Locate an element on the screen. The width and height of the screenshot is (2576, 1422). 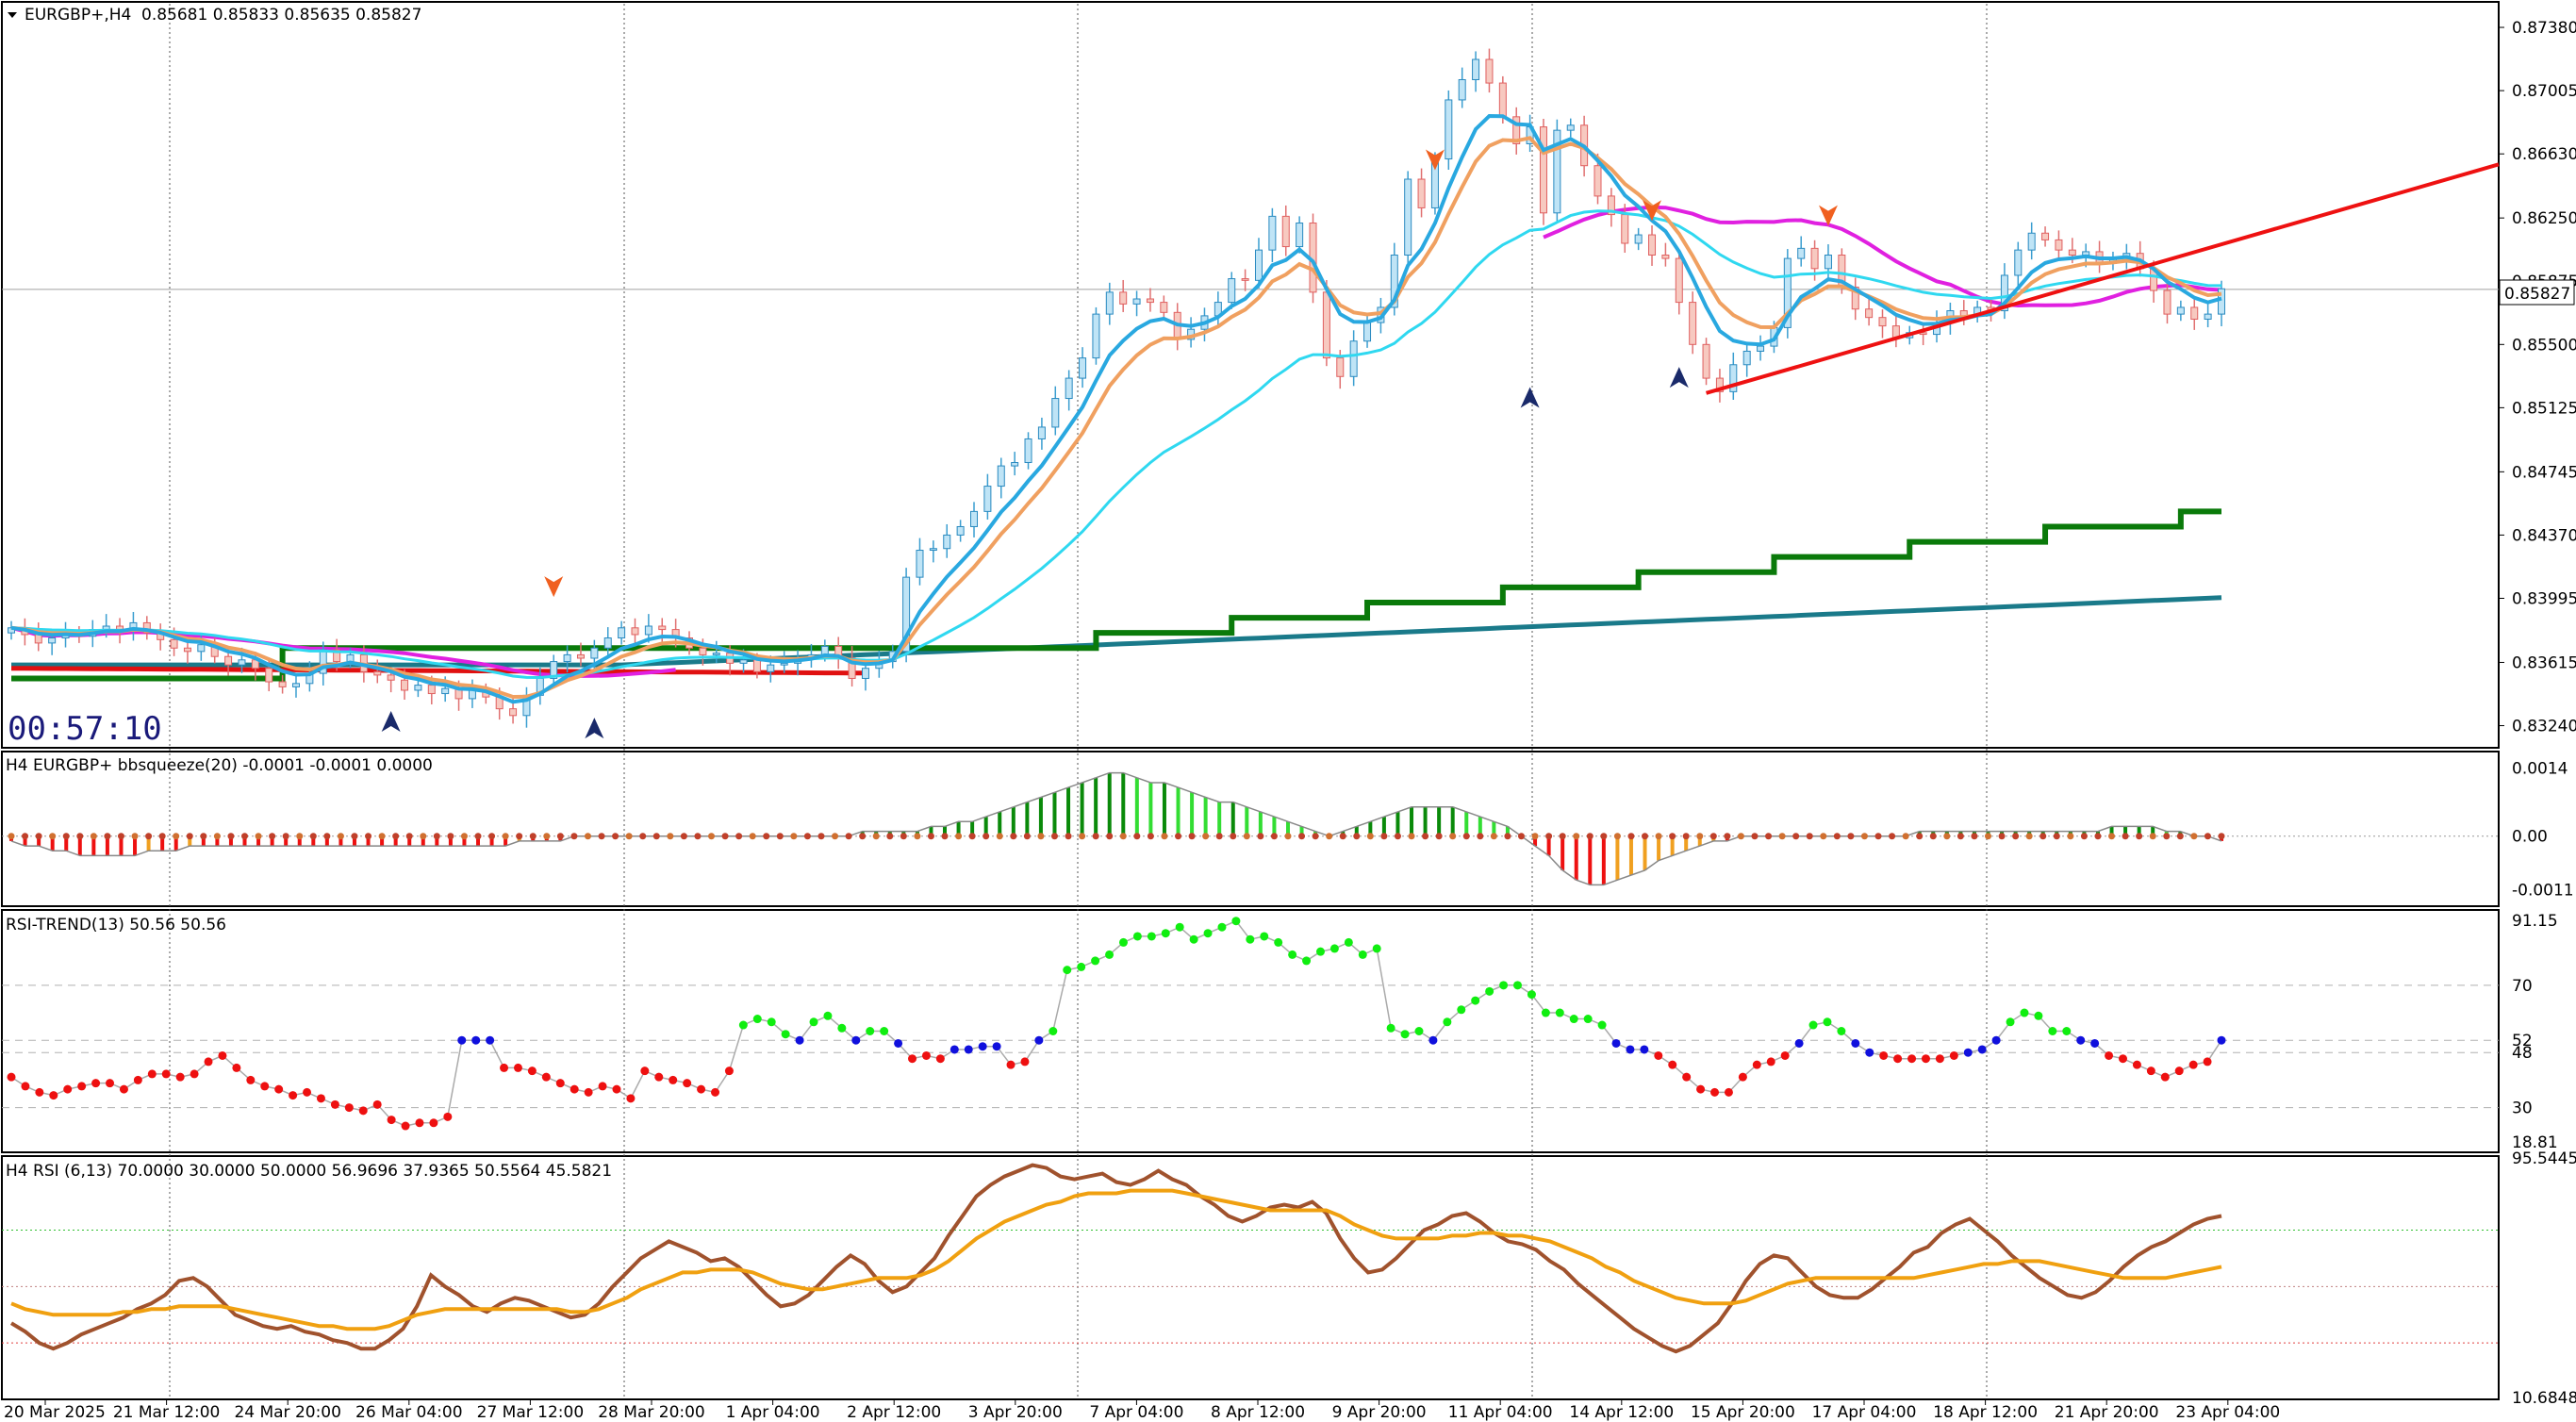
price-tick-label: 0.83240 is located at coordinates (2544, 727).